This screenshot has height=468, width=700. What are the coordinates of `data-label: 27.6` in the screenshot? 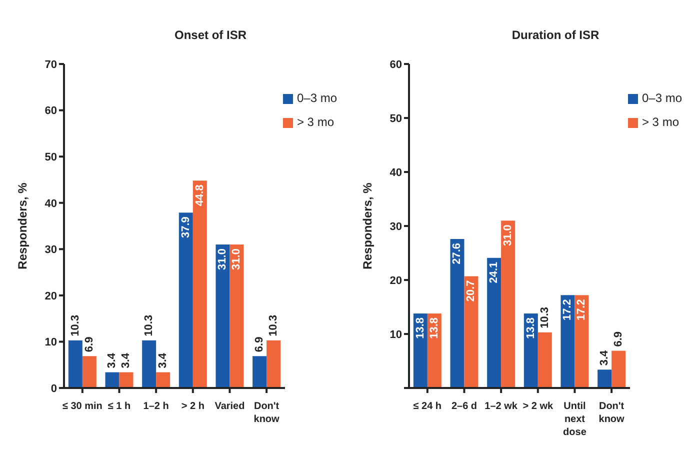 It's located at (457, 253).